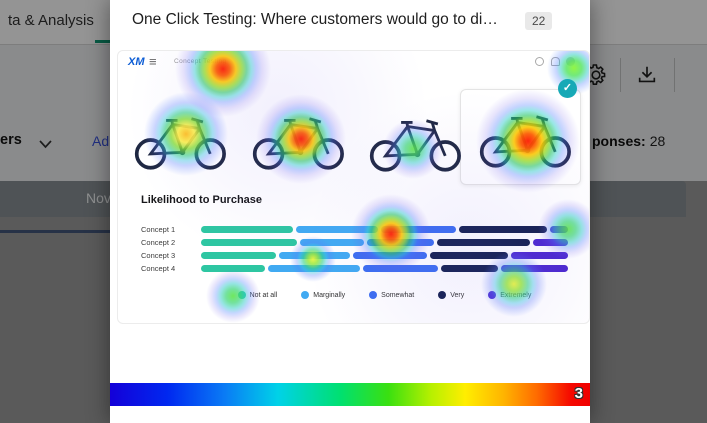 The image size is (707, 423). Describe the element at coordinates (539, 61) in the screenshot. I see `clock-icon` at that location.